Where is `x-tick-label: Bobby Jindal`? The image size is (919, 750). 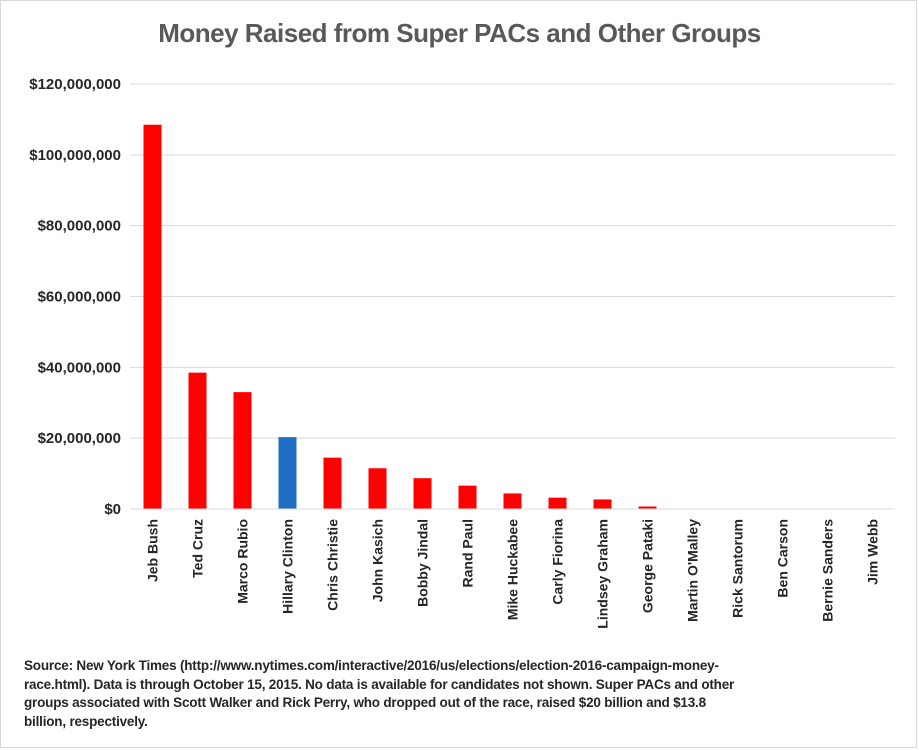 x-tick-label: Bobby Jindal is located at coordinates (423, 563).